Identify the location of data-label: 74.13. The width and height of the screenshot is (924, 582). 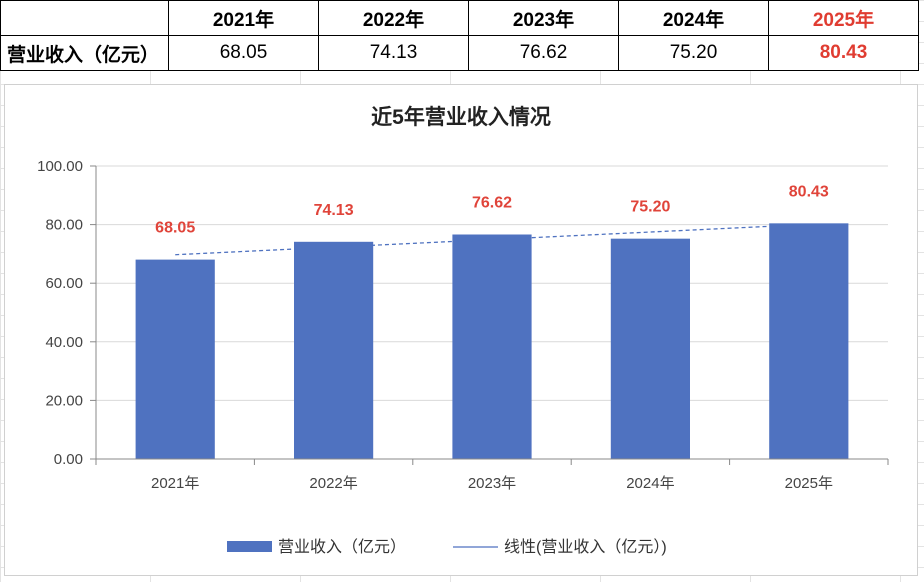
(334, 210).